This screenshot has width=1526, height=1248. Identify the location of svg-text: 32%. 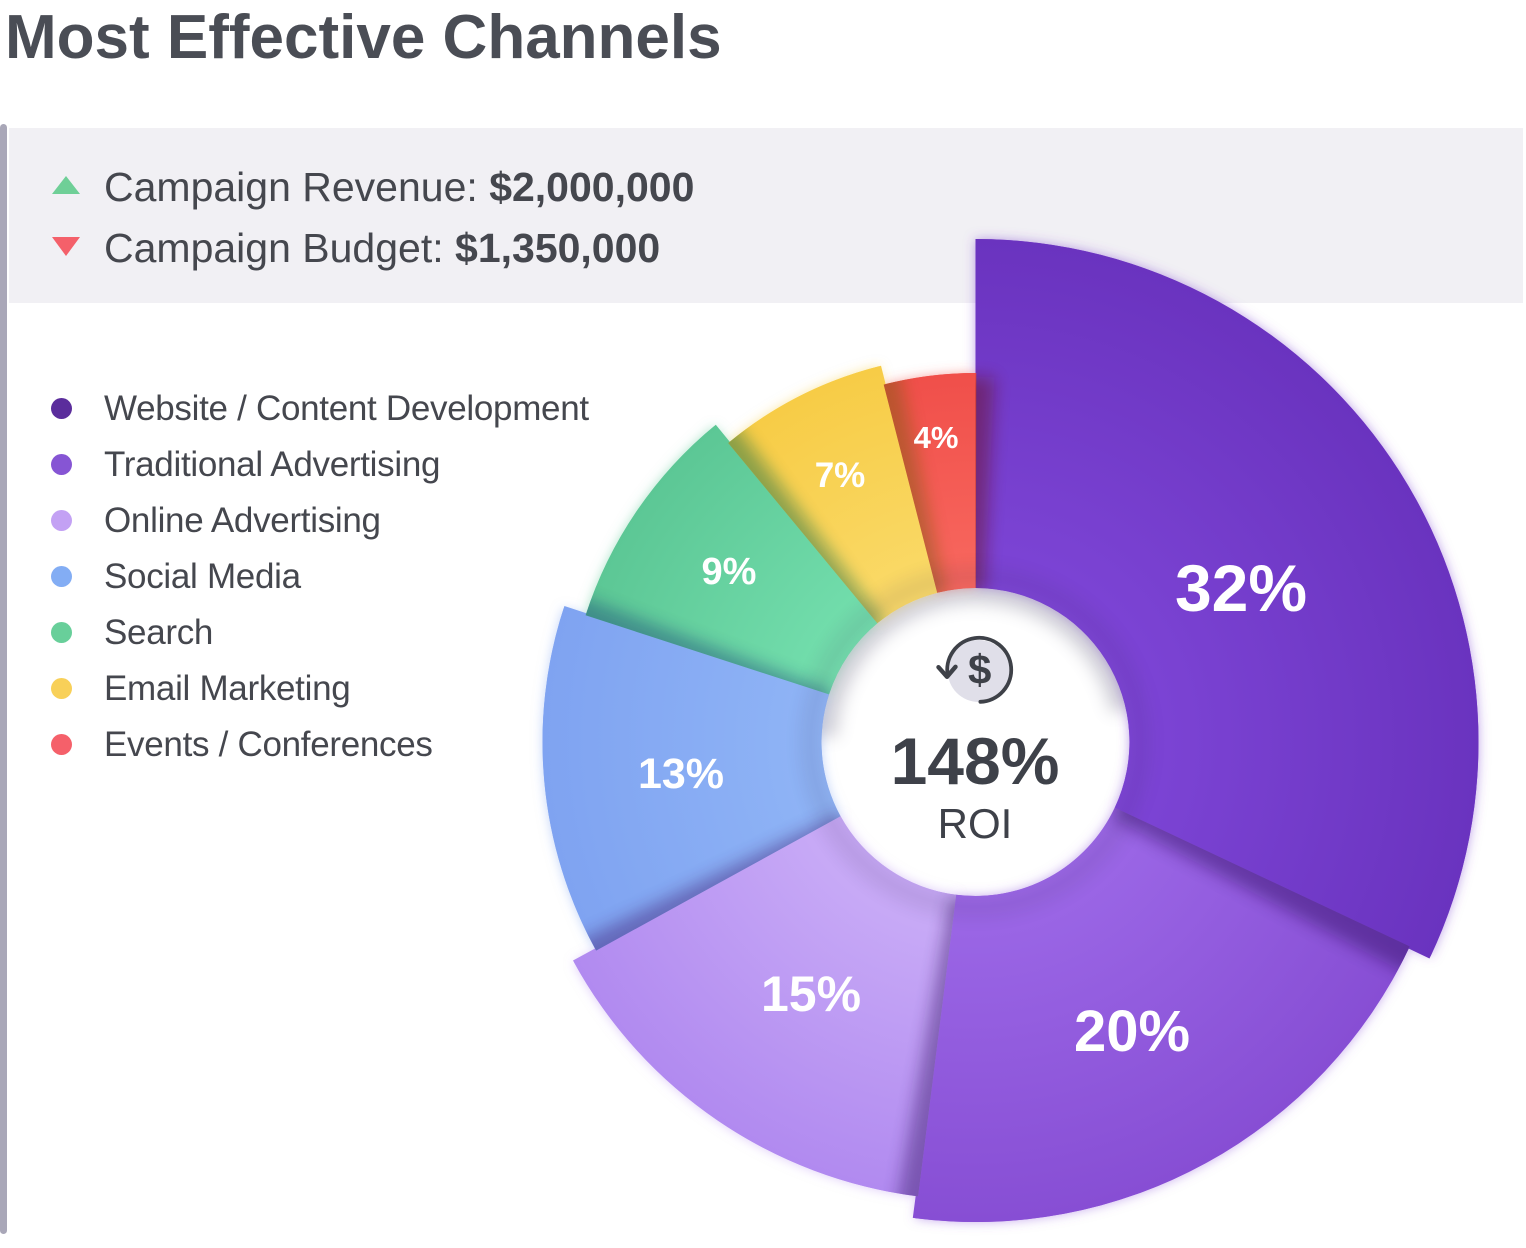
(1241, 588).